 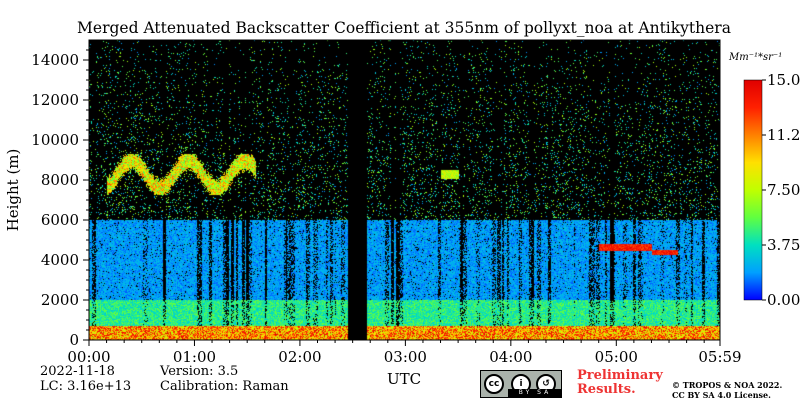 I want to click on x-axis: 00:00 01:00 02:00 03:00 04:00 05:00 05:59, so click(x=404, y=353).